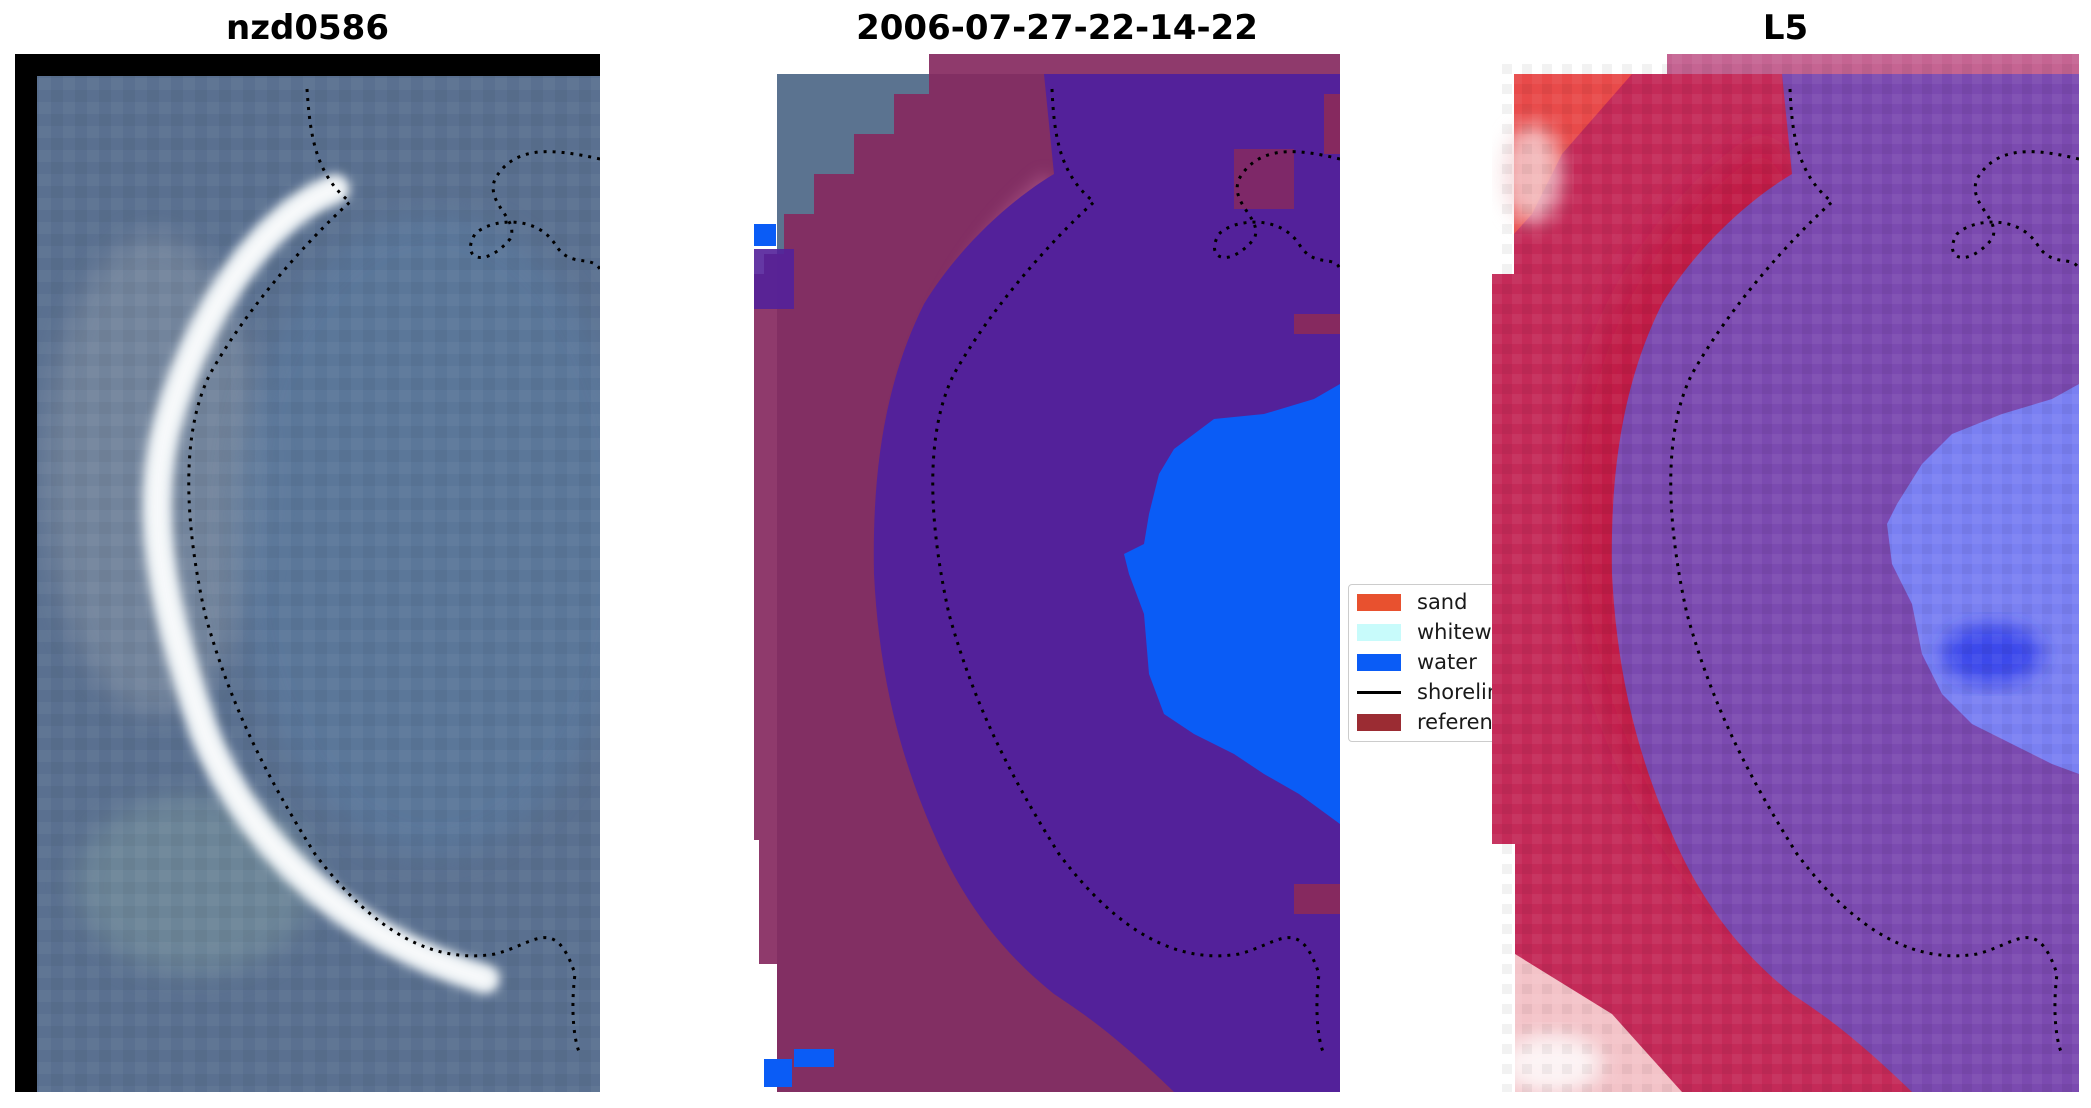  I want to click on legend-item-sand: sand, so click(1412, 602).